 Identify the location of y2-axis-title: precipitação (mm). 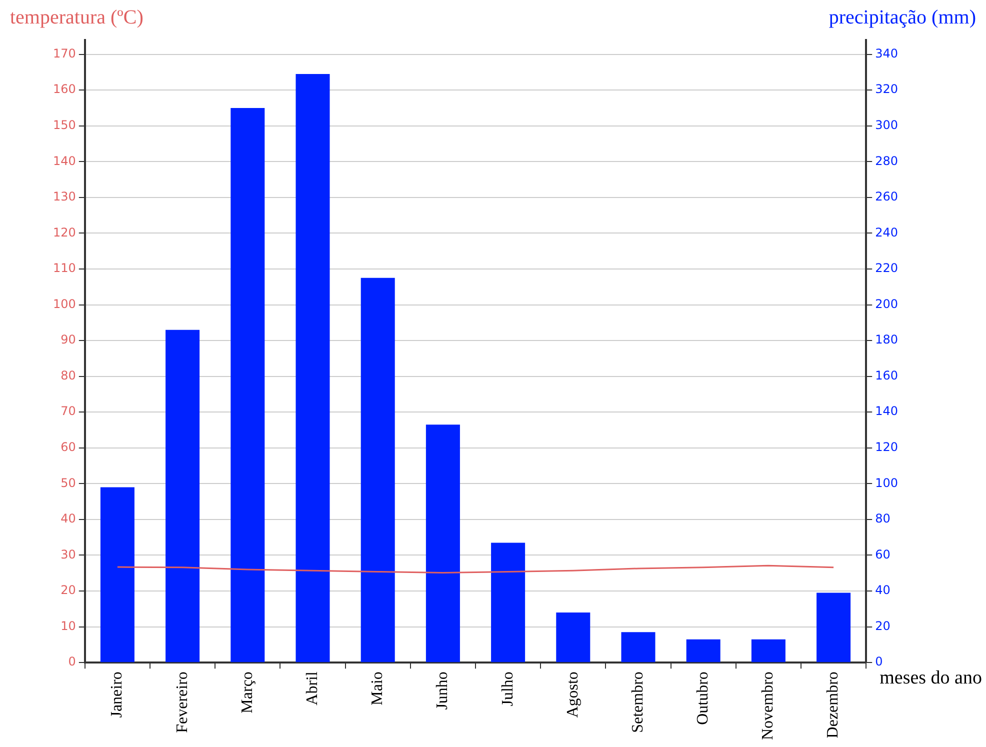
(902, 17).